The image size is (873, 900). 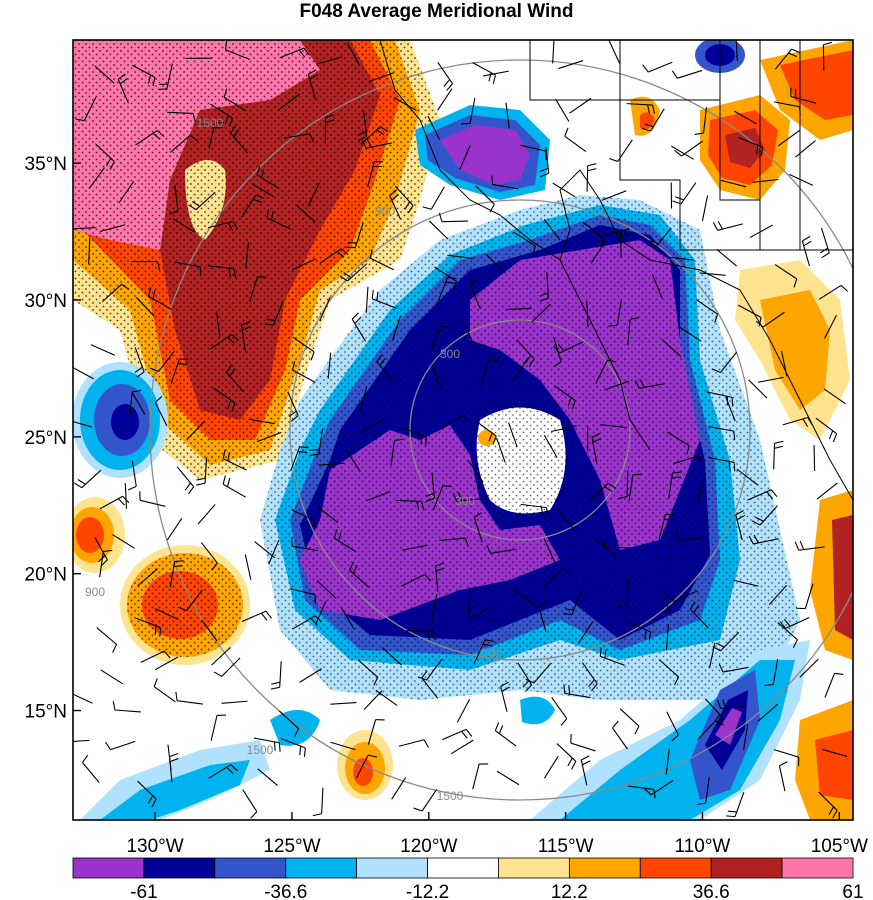 What do you see at coordinates (385, 211) in the screenshot?
I see `range-ring-label: 900` at bounding box center [385, 211].